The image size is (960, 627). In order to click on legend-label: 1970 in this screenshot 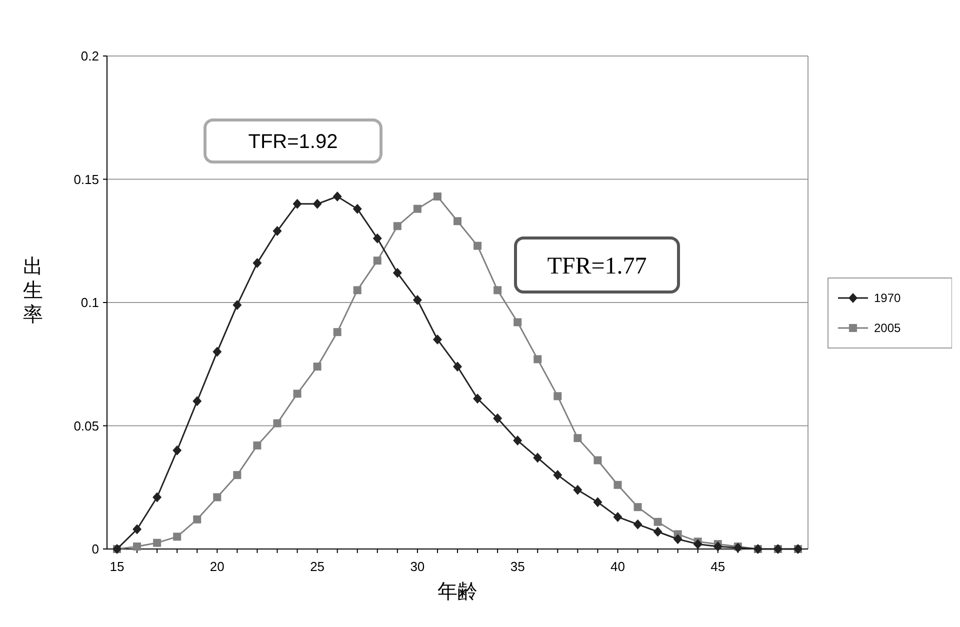, I will do `click(888, 298)`.